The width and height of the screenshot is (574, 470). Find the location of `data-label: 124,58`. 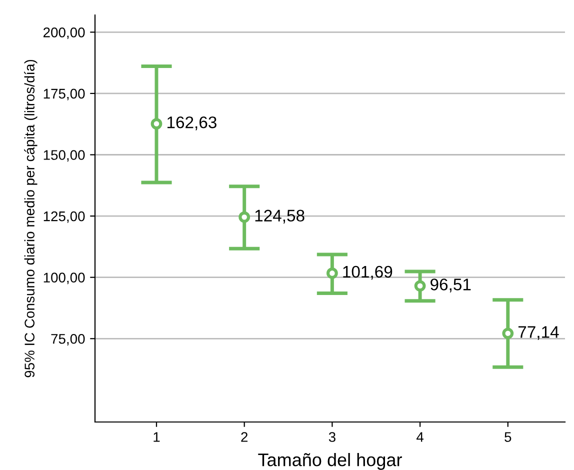

data-label: 124,58 is located at coordinates (279, 217).